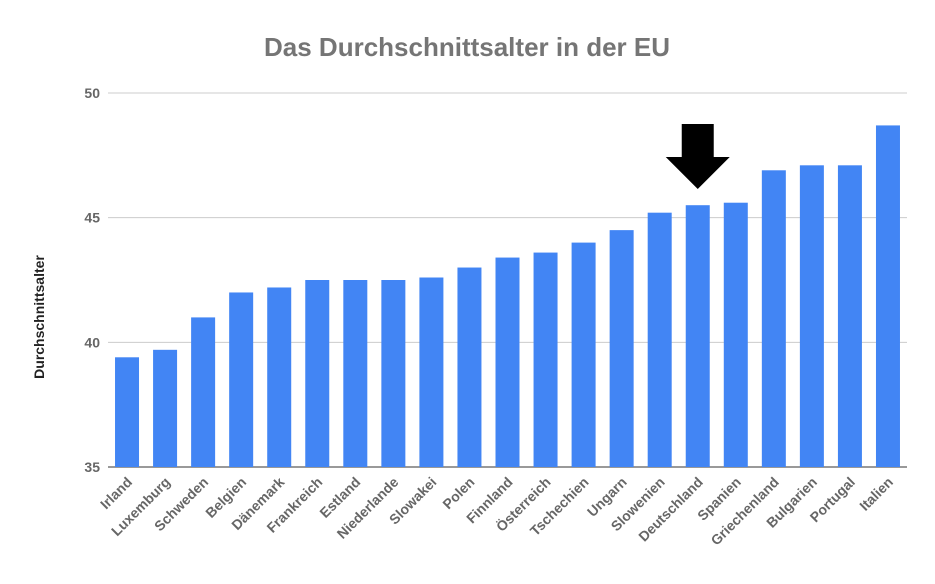  Describe the element at coordinates (92, 342) in the screenshot. I see `y-tick-label-40: 40` at that location.